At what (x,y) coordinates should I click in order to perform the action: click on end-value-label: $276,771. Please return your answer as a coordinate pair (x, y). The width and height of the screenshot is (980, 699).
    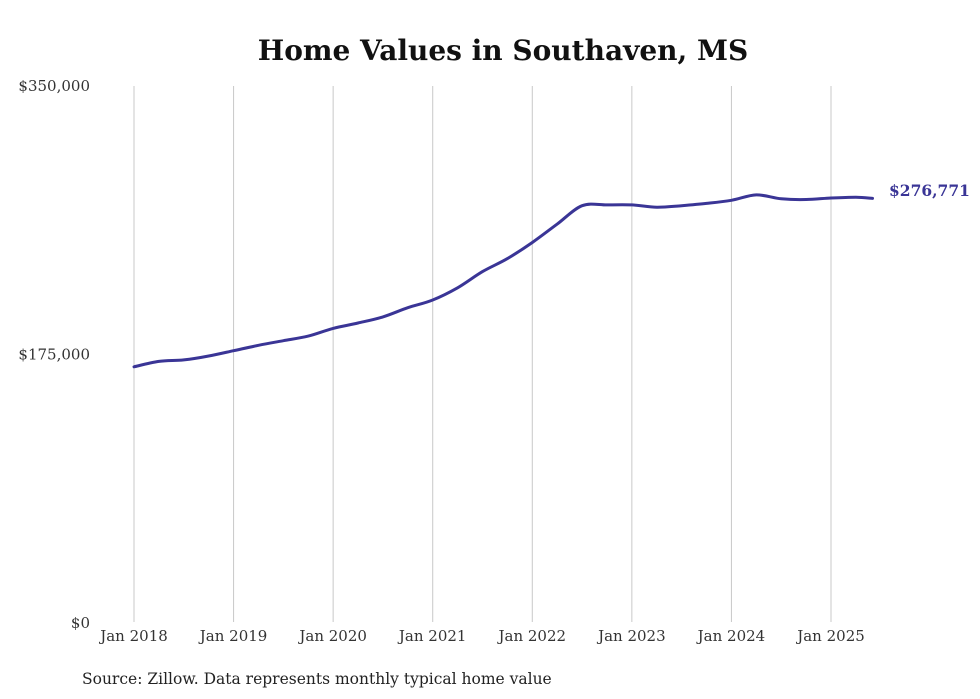
    Looking at the image, I should click on (929, 190).